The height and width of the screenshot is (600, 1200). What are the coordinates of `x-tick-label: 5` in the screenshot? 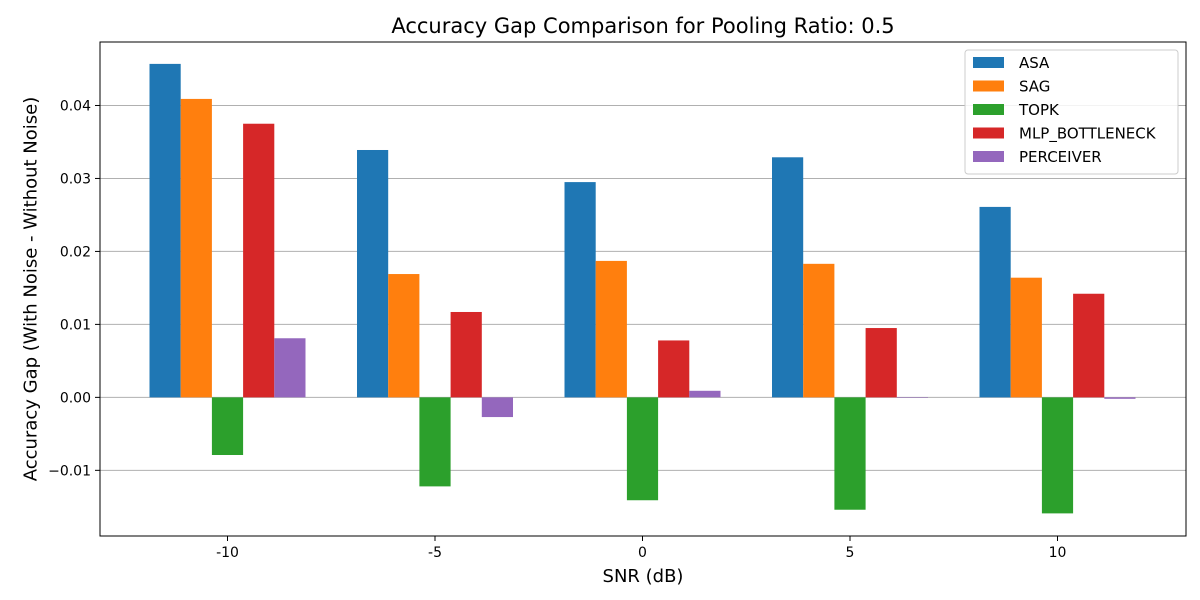 It's located at (850, 553).